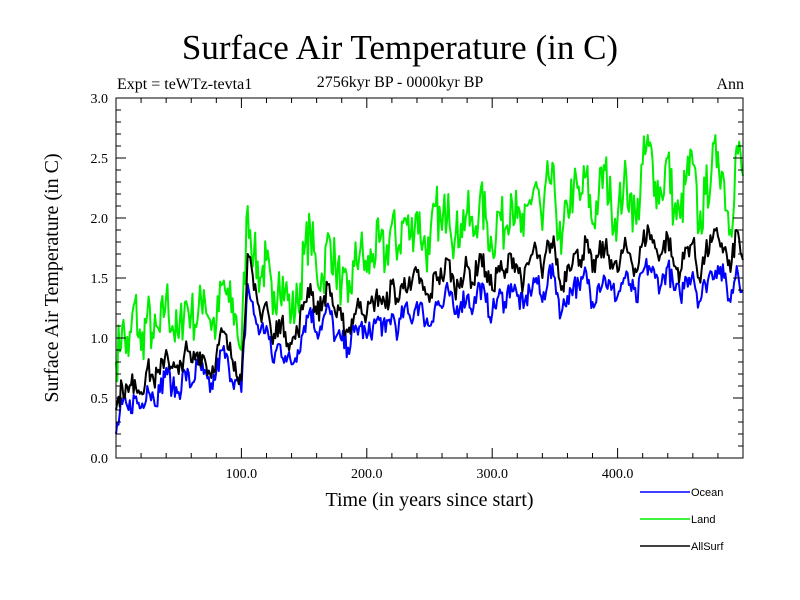  Describe the element at coordinates (242, 474) in the screenshot. I see `x-tick-label: 100.0` at that location.